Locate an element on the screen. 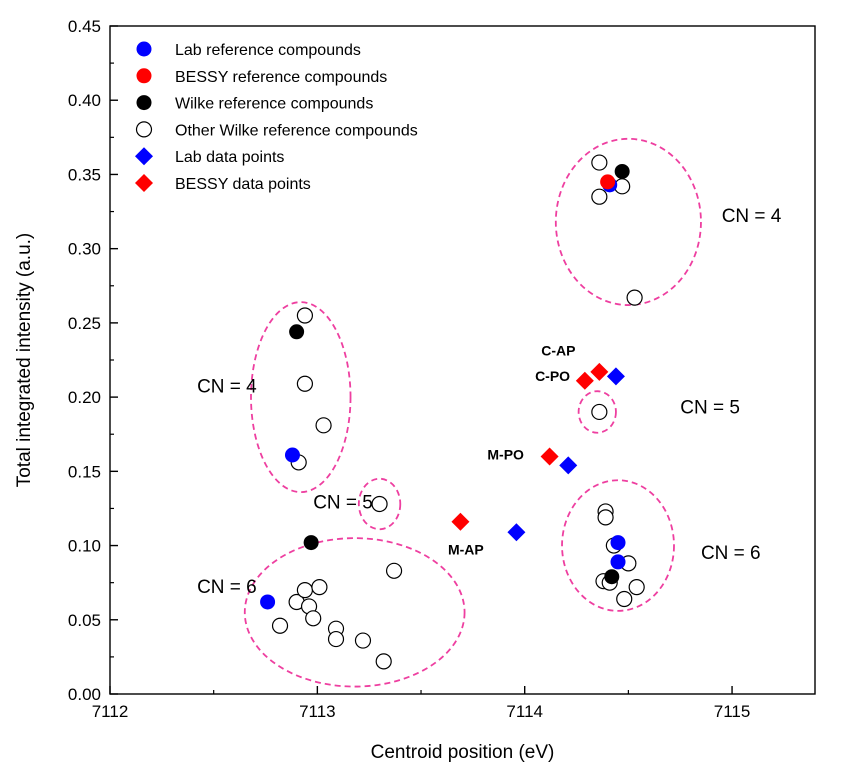  y-tick-label: 0.20 is located at coordinates (84, 397).